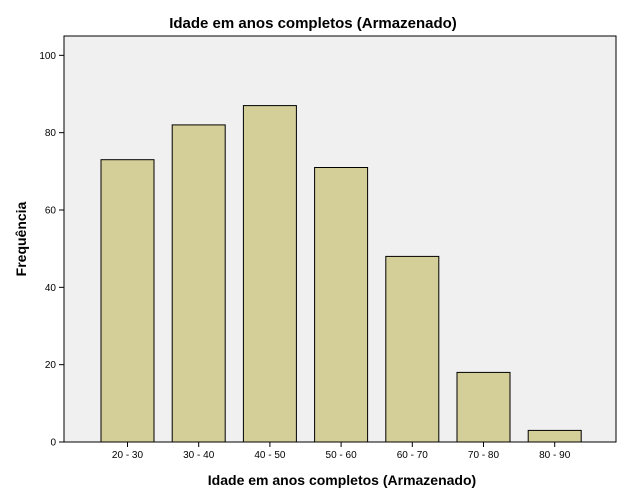  I want to click on y-tick-label: 80, so click(51, 133).